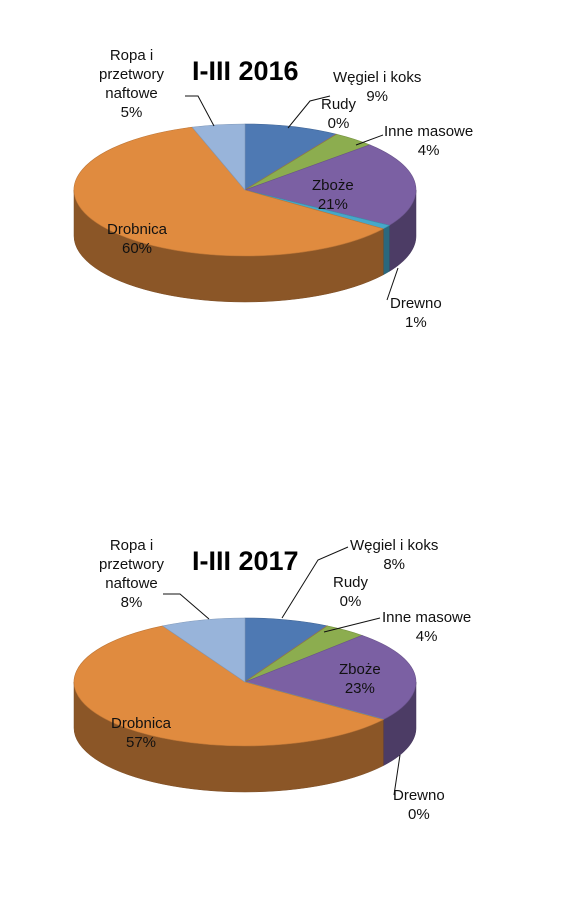  Describe the element at coordinates (131, 84) in the screenshot. I see `label-ropa-i-przetwory-naftowe: Ropa i przetwory naftowe 5%` at that location.